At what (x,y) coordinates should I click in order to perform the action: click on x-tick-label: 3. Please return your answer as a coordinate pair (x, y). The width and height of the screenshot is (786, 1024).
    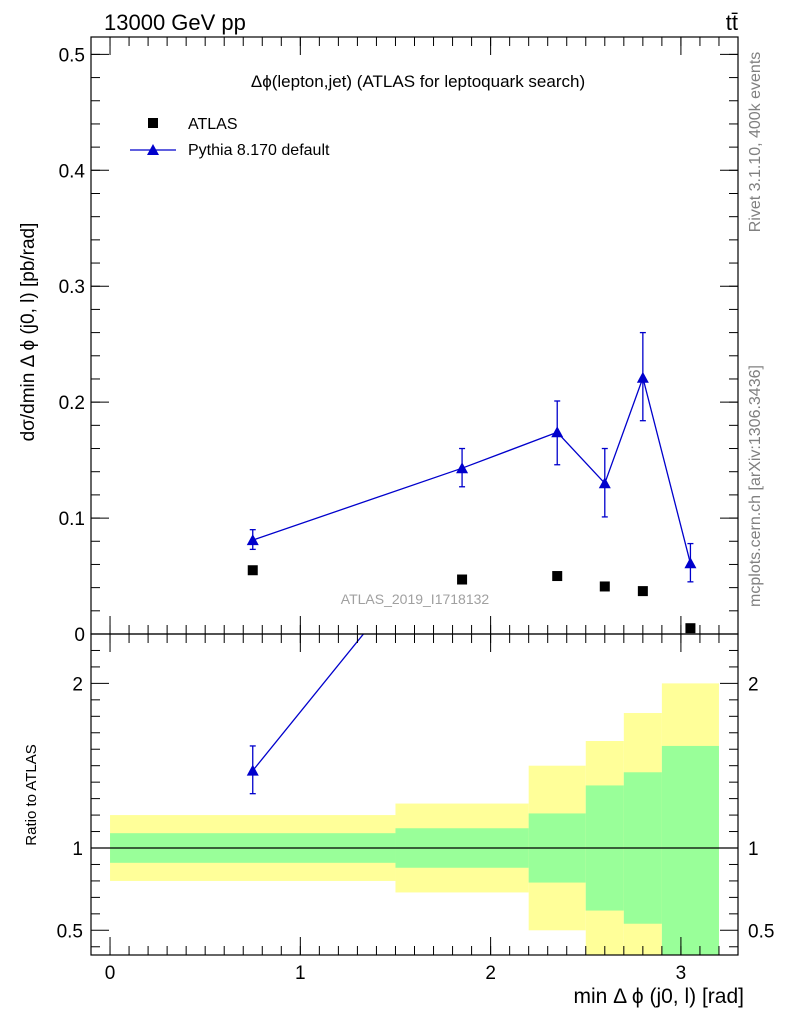
    Looking at the image, I should click on (681, 973).